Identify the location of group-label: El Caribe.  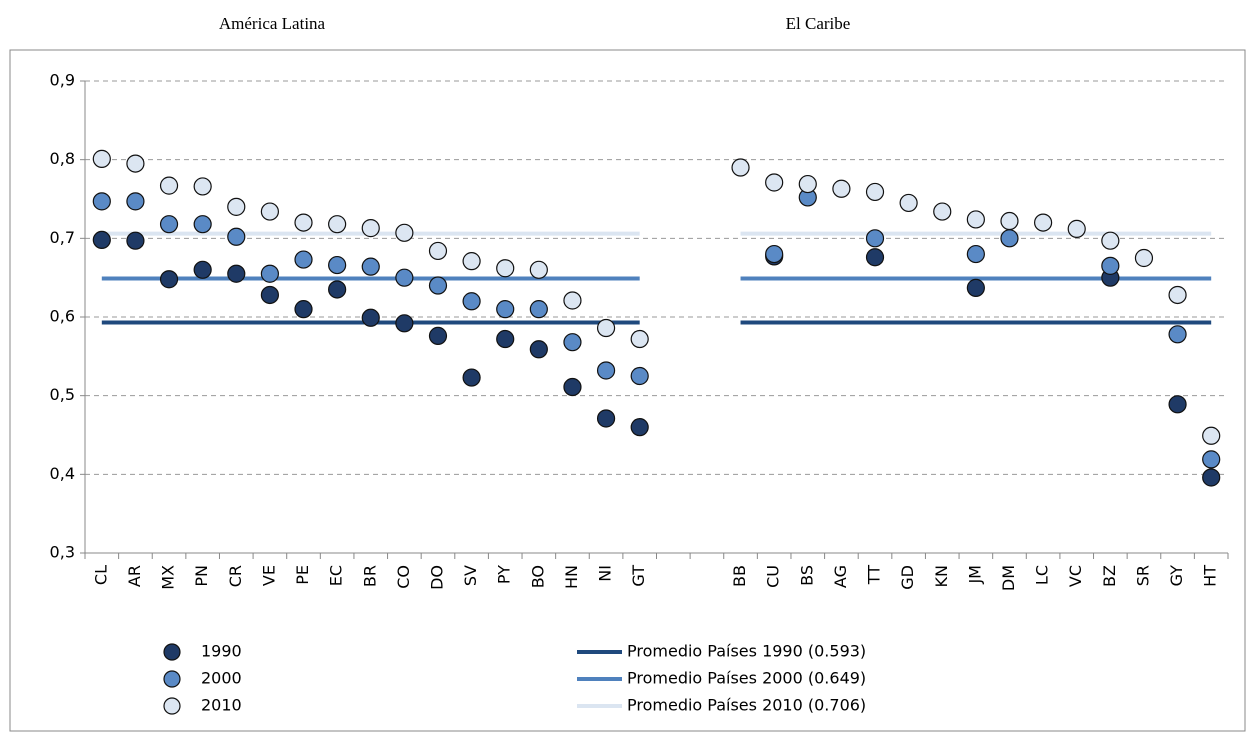
(818, 23).